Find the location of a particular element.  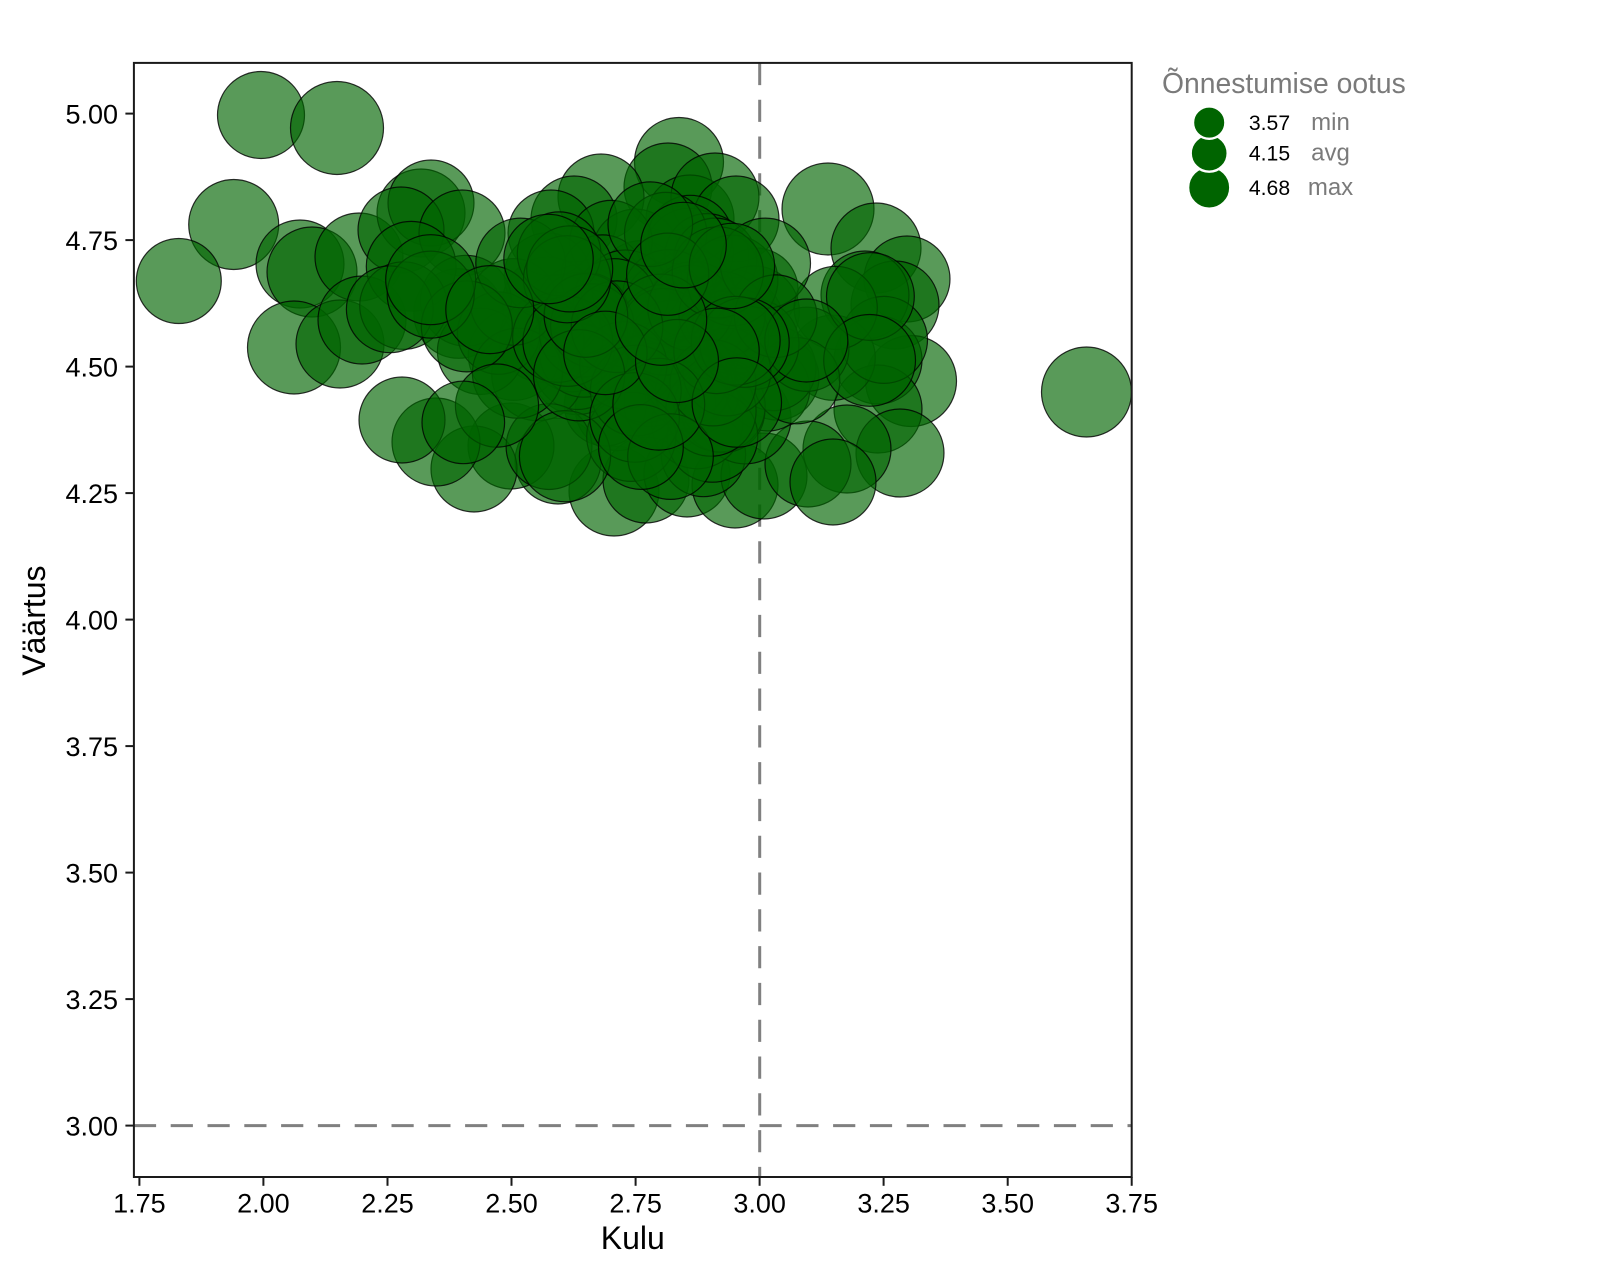

svg-text: Kulu is located at coordinates (633, 1238).